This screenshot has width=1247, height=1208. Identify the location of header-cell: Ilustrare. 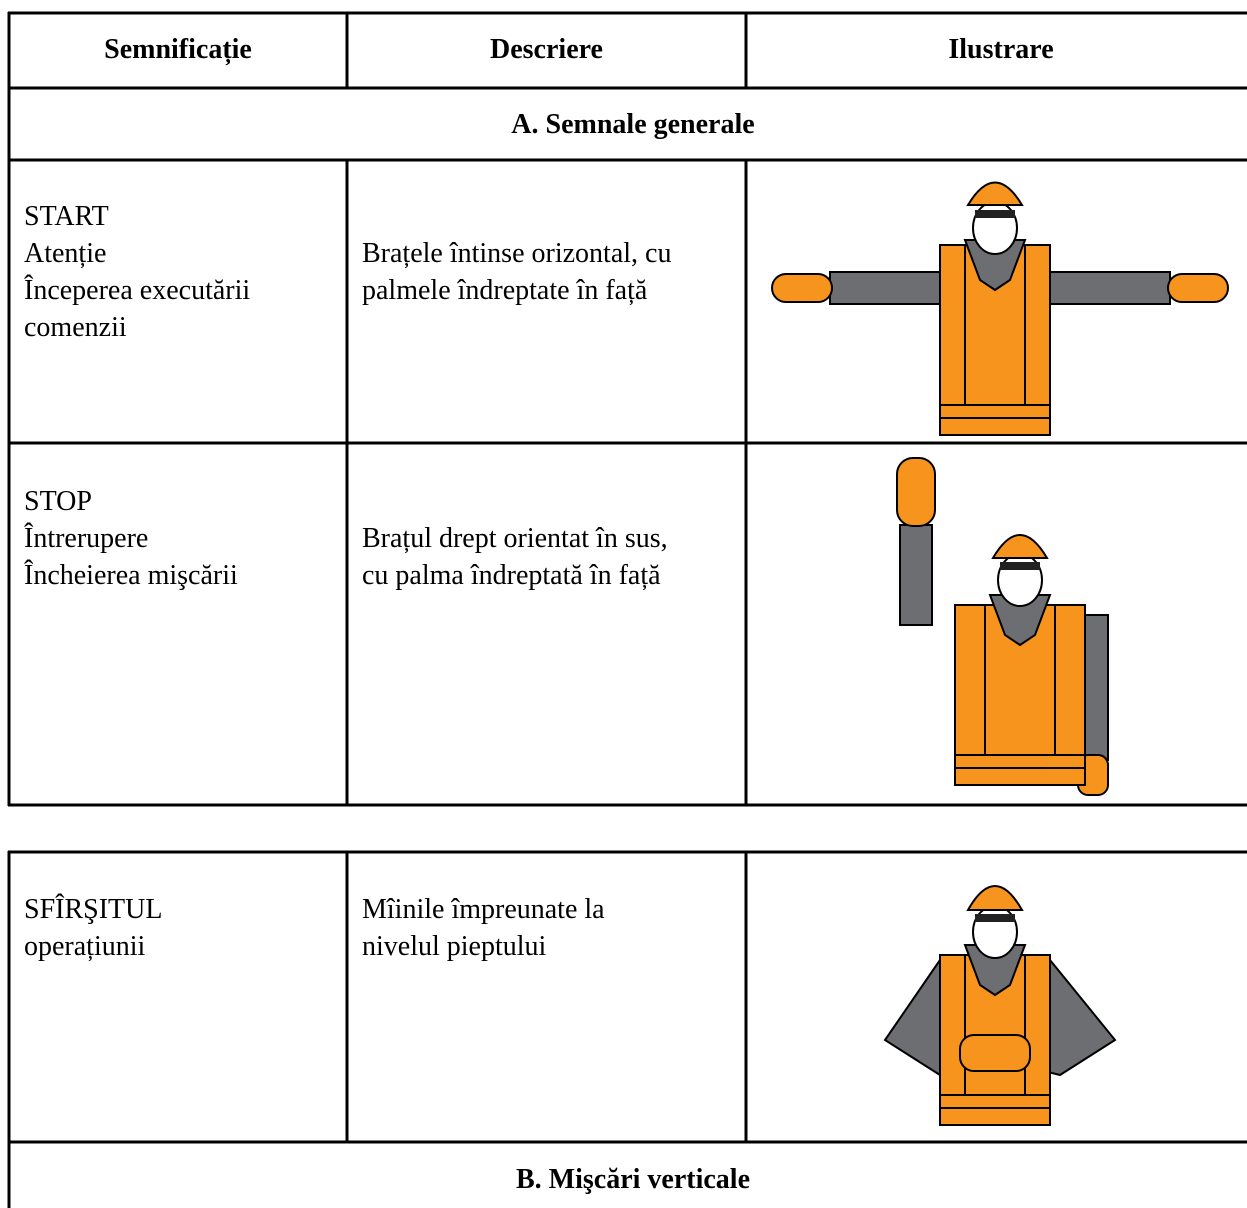
(1001, 49).